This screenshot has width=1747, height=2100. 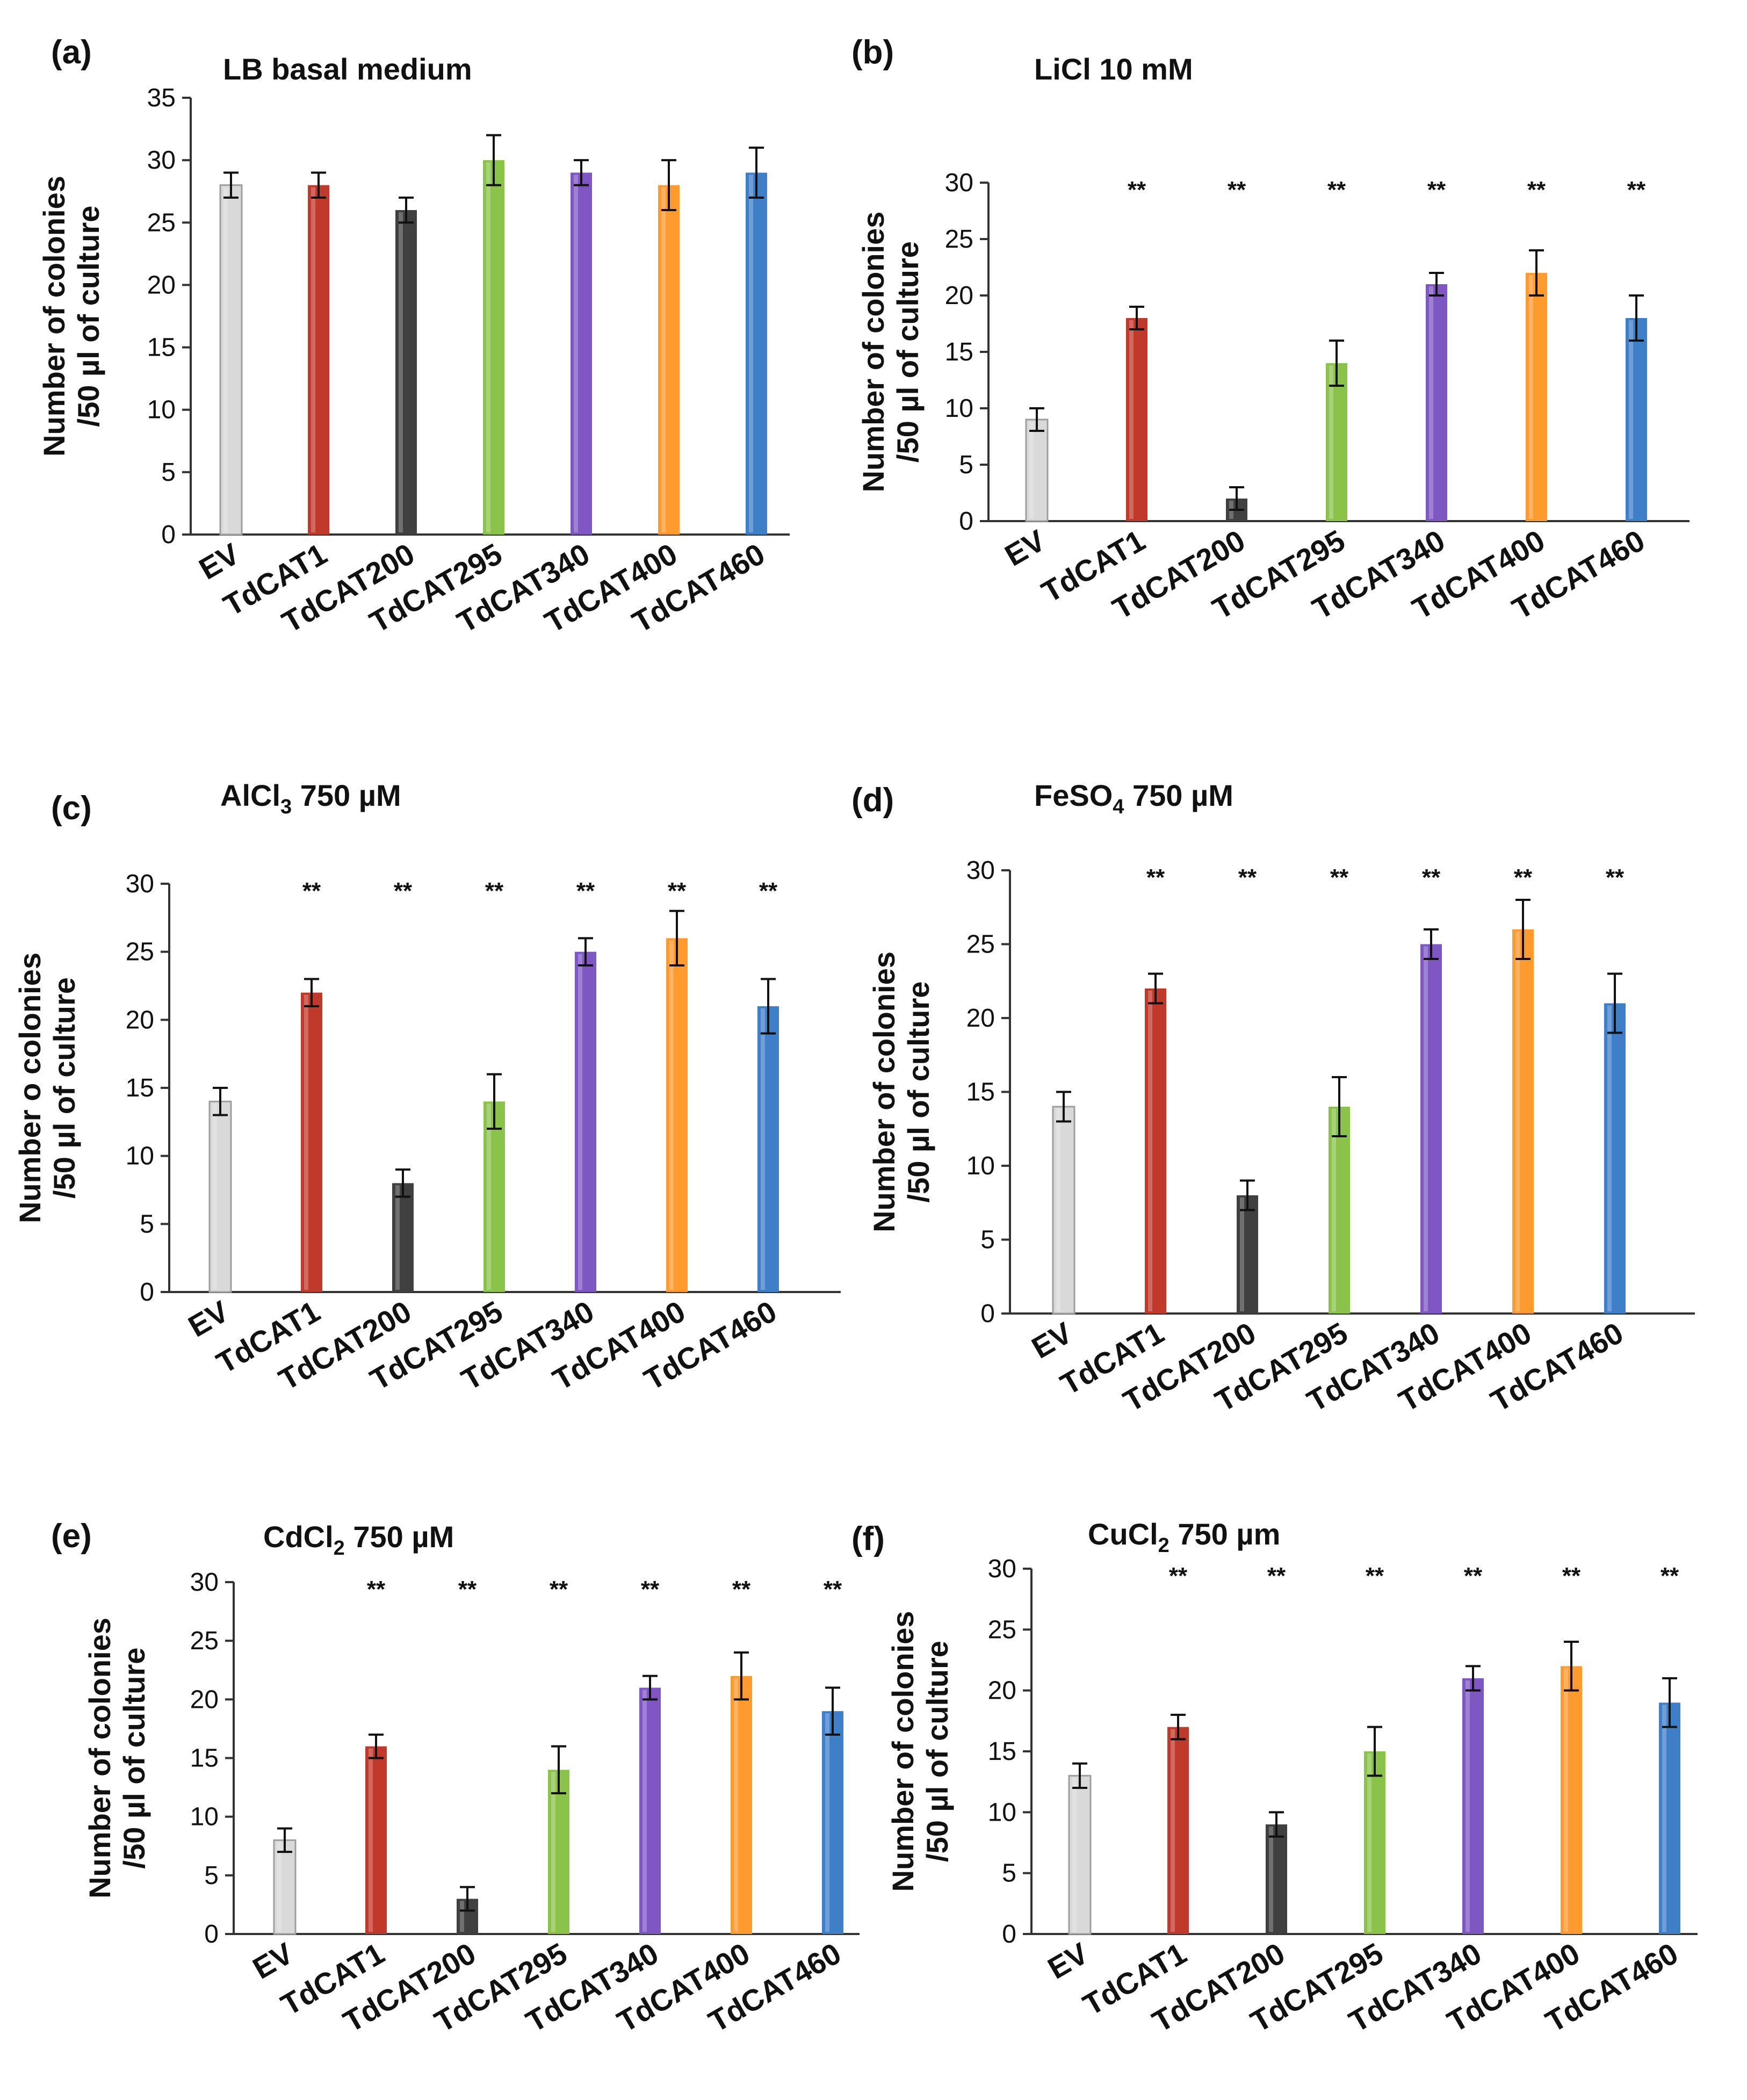 I want to click on y-tick-label: 35, so click(x=161, y=98).